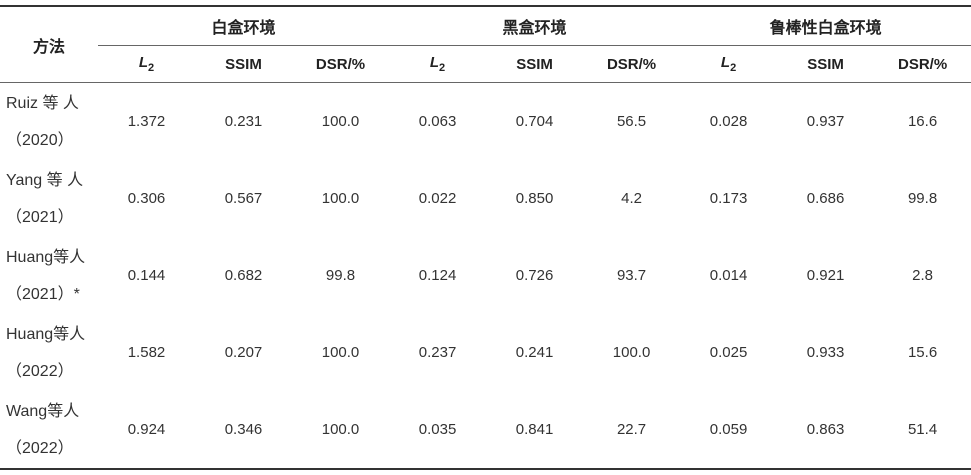 This screenshot has width=971, height=475. Describe the element at coordinates (825, 25) in the screenshot. I see `group-header-robust-whitebox: 鲁棒性白盒环境` at that location.